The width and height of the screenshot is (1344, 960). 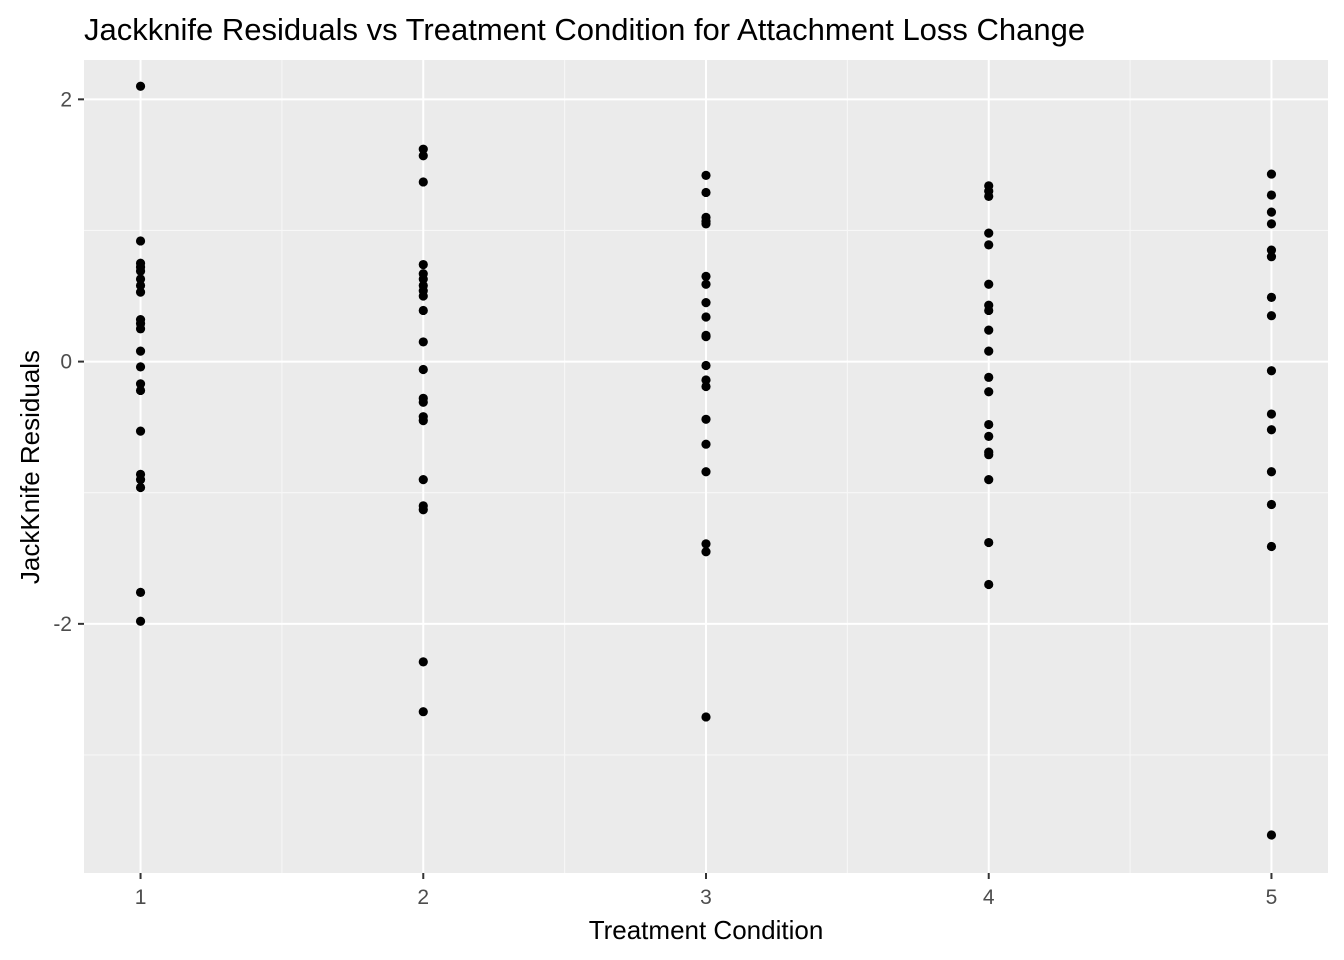 I want to click on x-tick-label: 1, so click(x=141, y=897).